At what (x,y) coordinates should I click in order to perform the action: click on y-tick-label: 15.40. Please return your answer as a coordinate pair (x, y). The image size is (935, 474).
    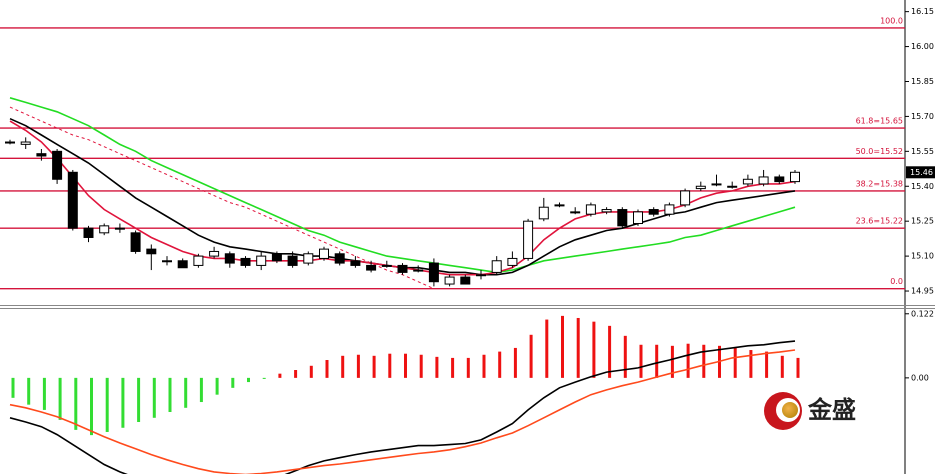
    Looking at the image, I should click on (922, 186).